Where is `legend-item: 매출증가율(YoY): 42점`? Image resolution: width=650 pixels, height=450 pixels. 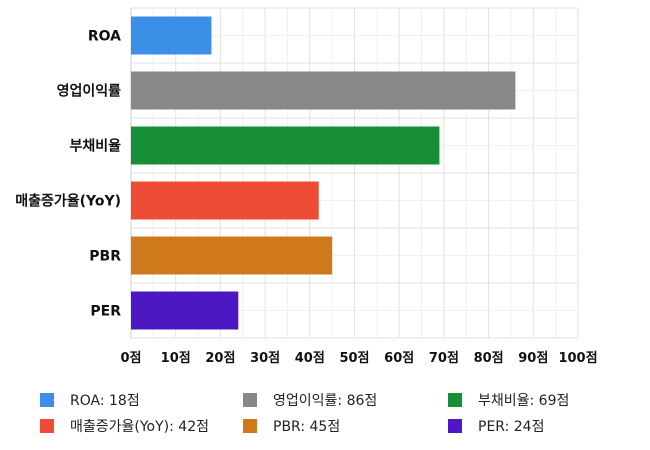 legend-item: 매출증가율(YoY): 42점 is located at coordinates (124, 426).